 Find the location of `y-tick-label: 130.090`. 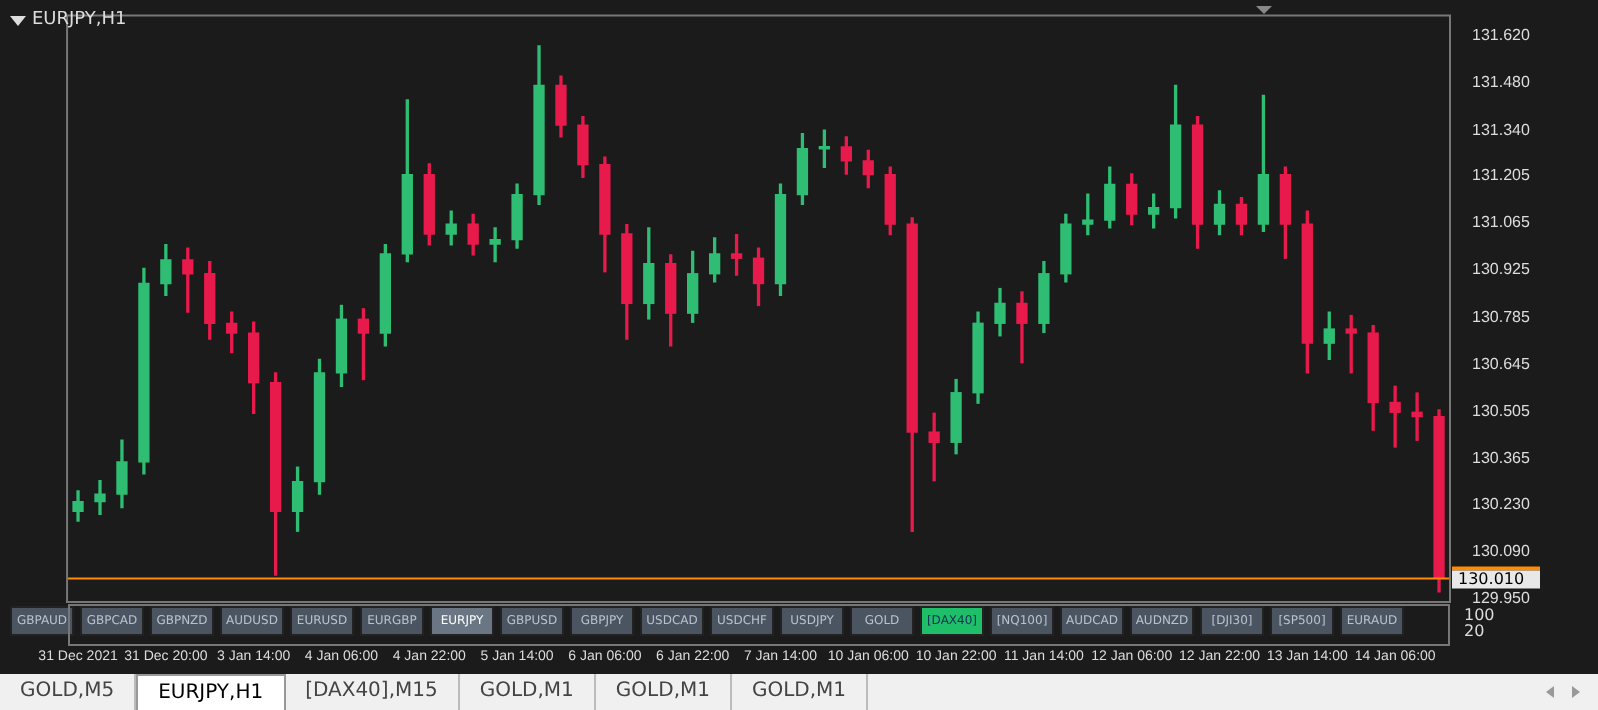

y-tick-label: 130.090 is located at coordinates (1501, 550).